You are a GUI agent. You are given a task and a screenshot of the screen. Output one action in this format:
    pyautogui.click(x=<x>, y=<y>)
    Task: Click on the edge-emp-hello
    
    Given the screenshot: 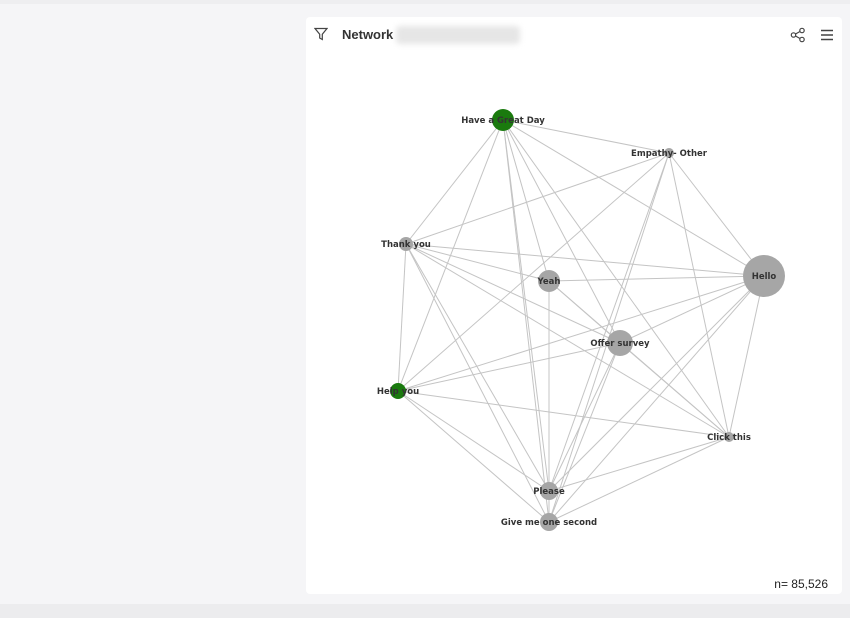 What is the action you would take?
    pyautogui.click(x=716, y=214)
    